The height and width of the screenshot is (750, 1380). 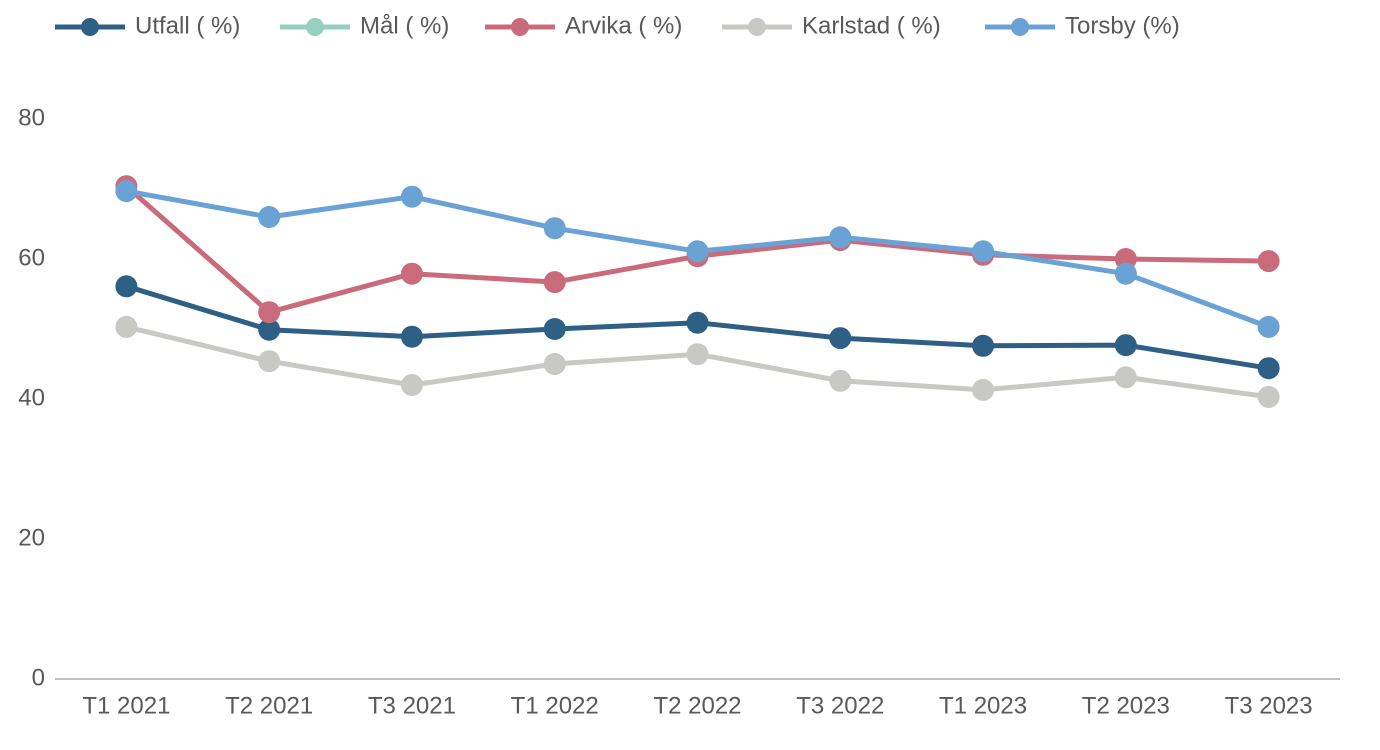 I want to click on y-tick-label: 80, so click(x=31, y=117).